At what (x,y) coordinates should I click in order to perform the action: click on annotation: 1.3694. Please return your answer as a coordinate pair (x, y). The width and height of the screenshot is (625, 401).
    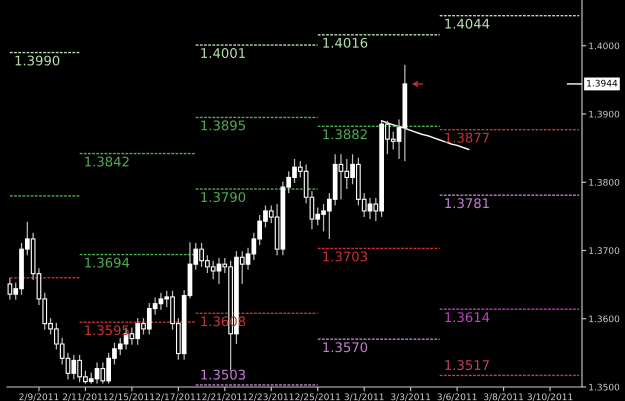
    Looking at the image, I should click on (107, 263).